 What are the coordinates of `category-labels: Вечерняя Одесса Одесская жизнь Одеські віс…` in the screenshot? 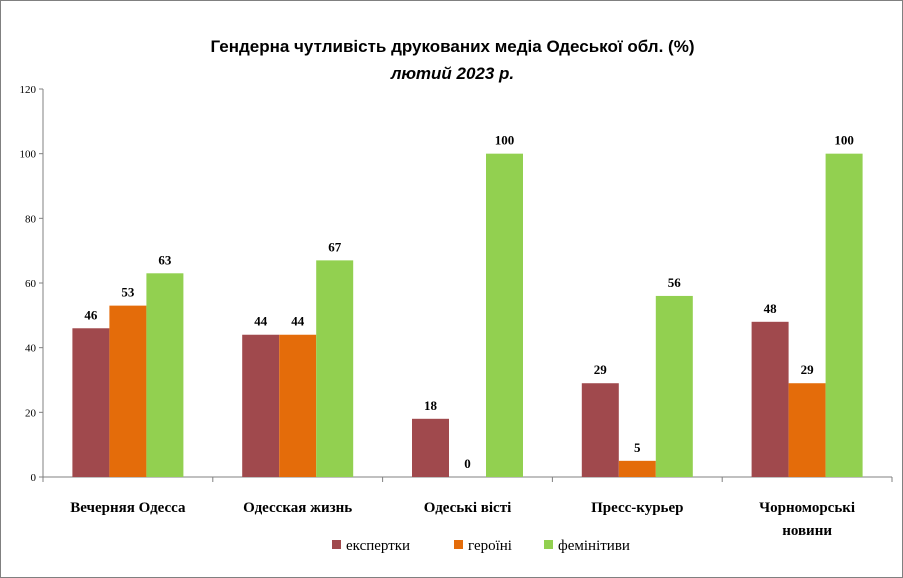 It's located at (462, 519).